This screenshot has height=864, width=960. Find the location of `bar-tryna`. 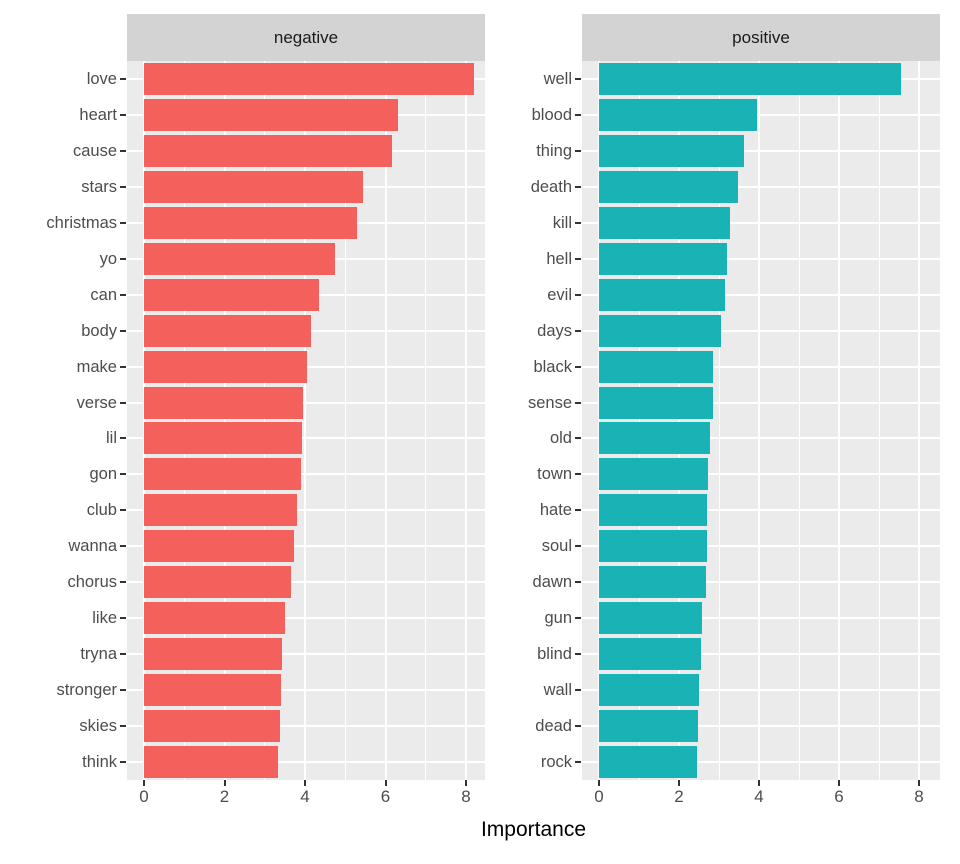

bar-tryna is located at coordinates (213, 654).